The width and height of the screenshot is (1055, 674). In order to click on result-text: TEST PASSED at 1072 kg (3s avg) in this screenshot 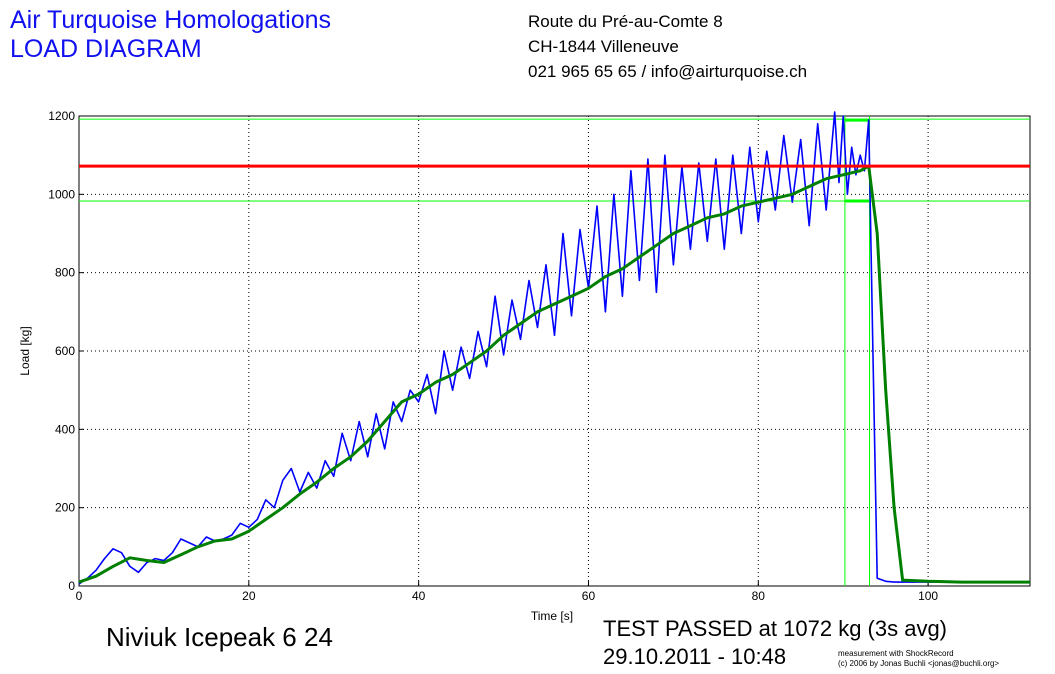, I will do `click(775, 628)`.